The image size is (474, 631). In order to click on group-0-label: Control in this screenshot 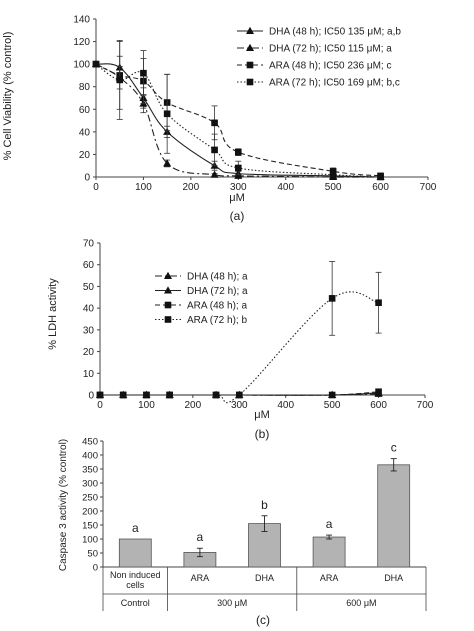, I will do `click(135, 603)`.